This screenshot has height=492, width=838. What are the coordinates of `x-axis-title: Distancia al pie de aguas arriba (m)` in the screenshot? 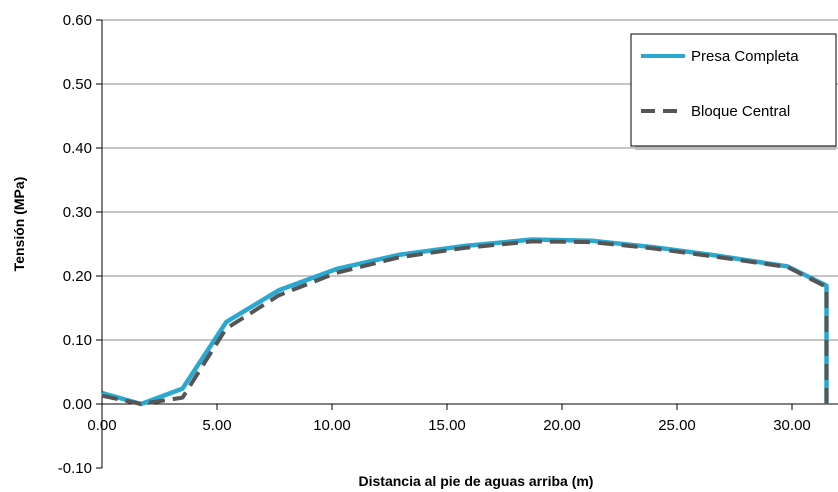 It's located at (476, 481).